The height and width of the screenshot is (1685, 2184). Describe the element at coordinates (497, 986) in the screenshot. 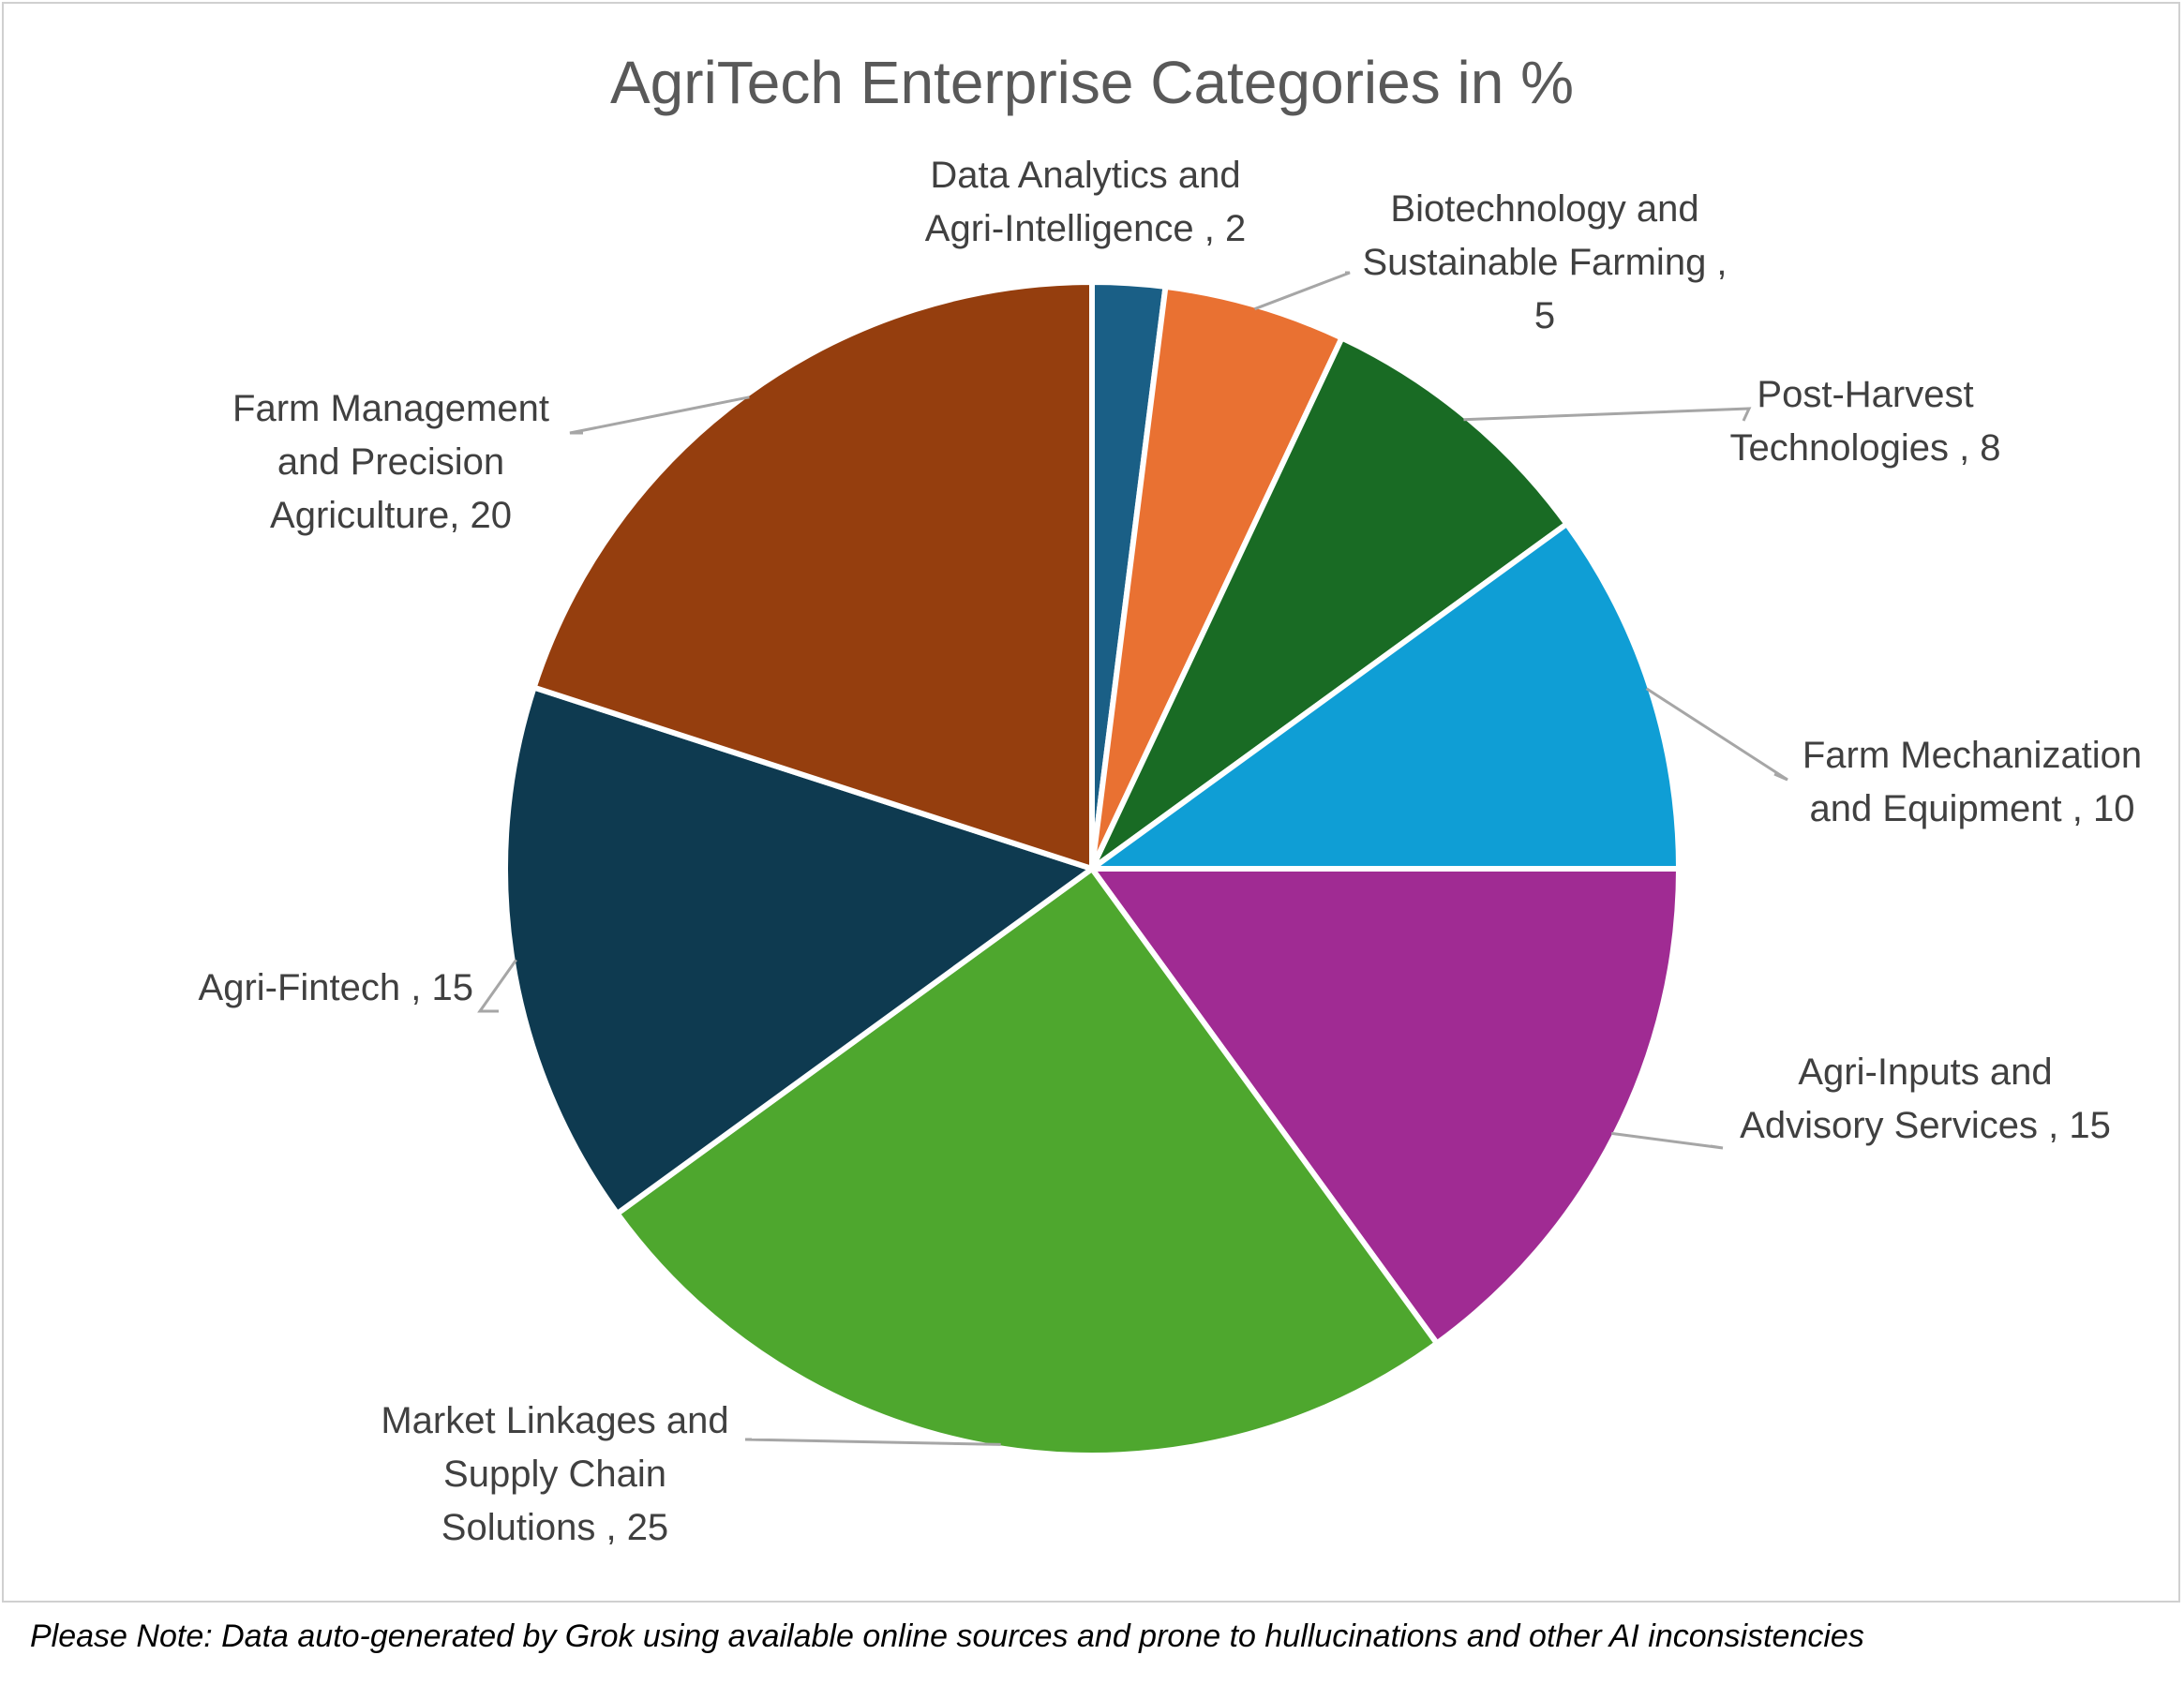

I see `leader-line-agri-fintech` at that location.